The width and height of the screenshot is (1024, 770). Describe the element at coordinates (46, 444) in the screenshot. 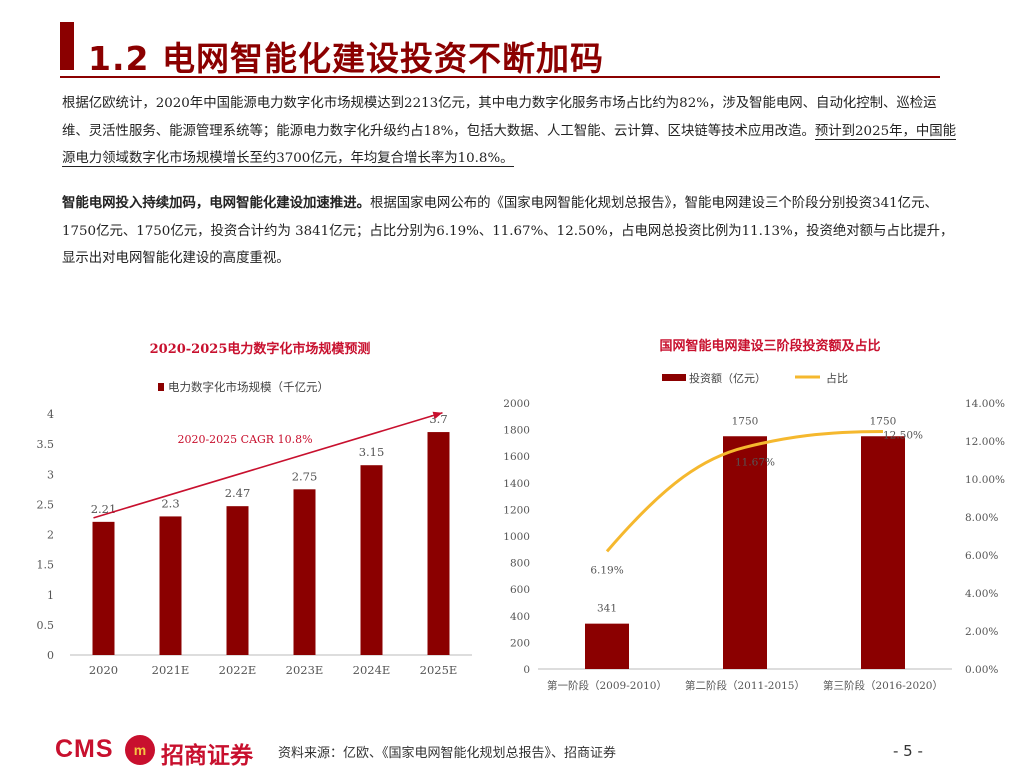

I see `y-tick-label: 3.5` at that location.